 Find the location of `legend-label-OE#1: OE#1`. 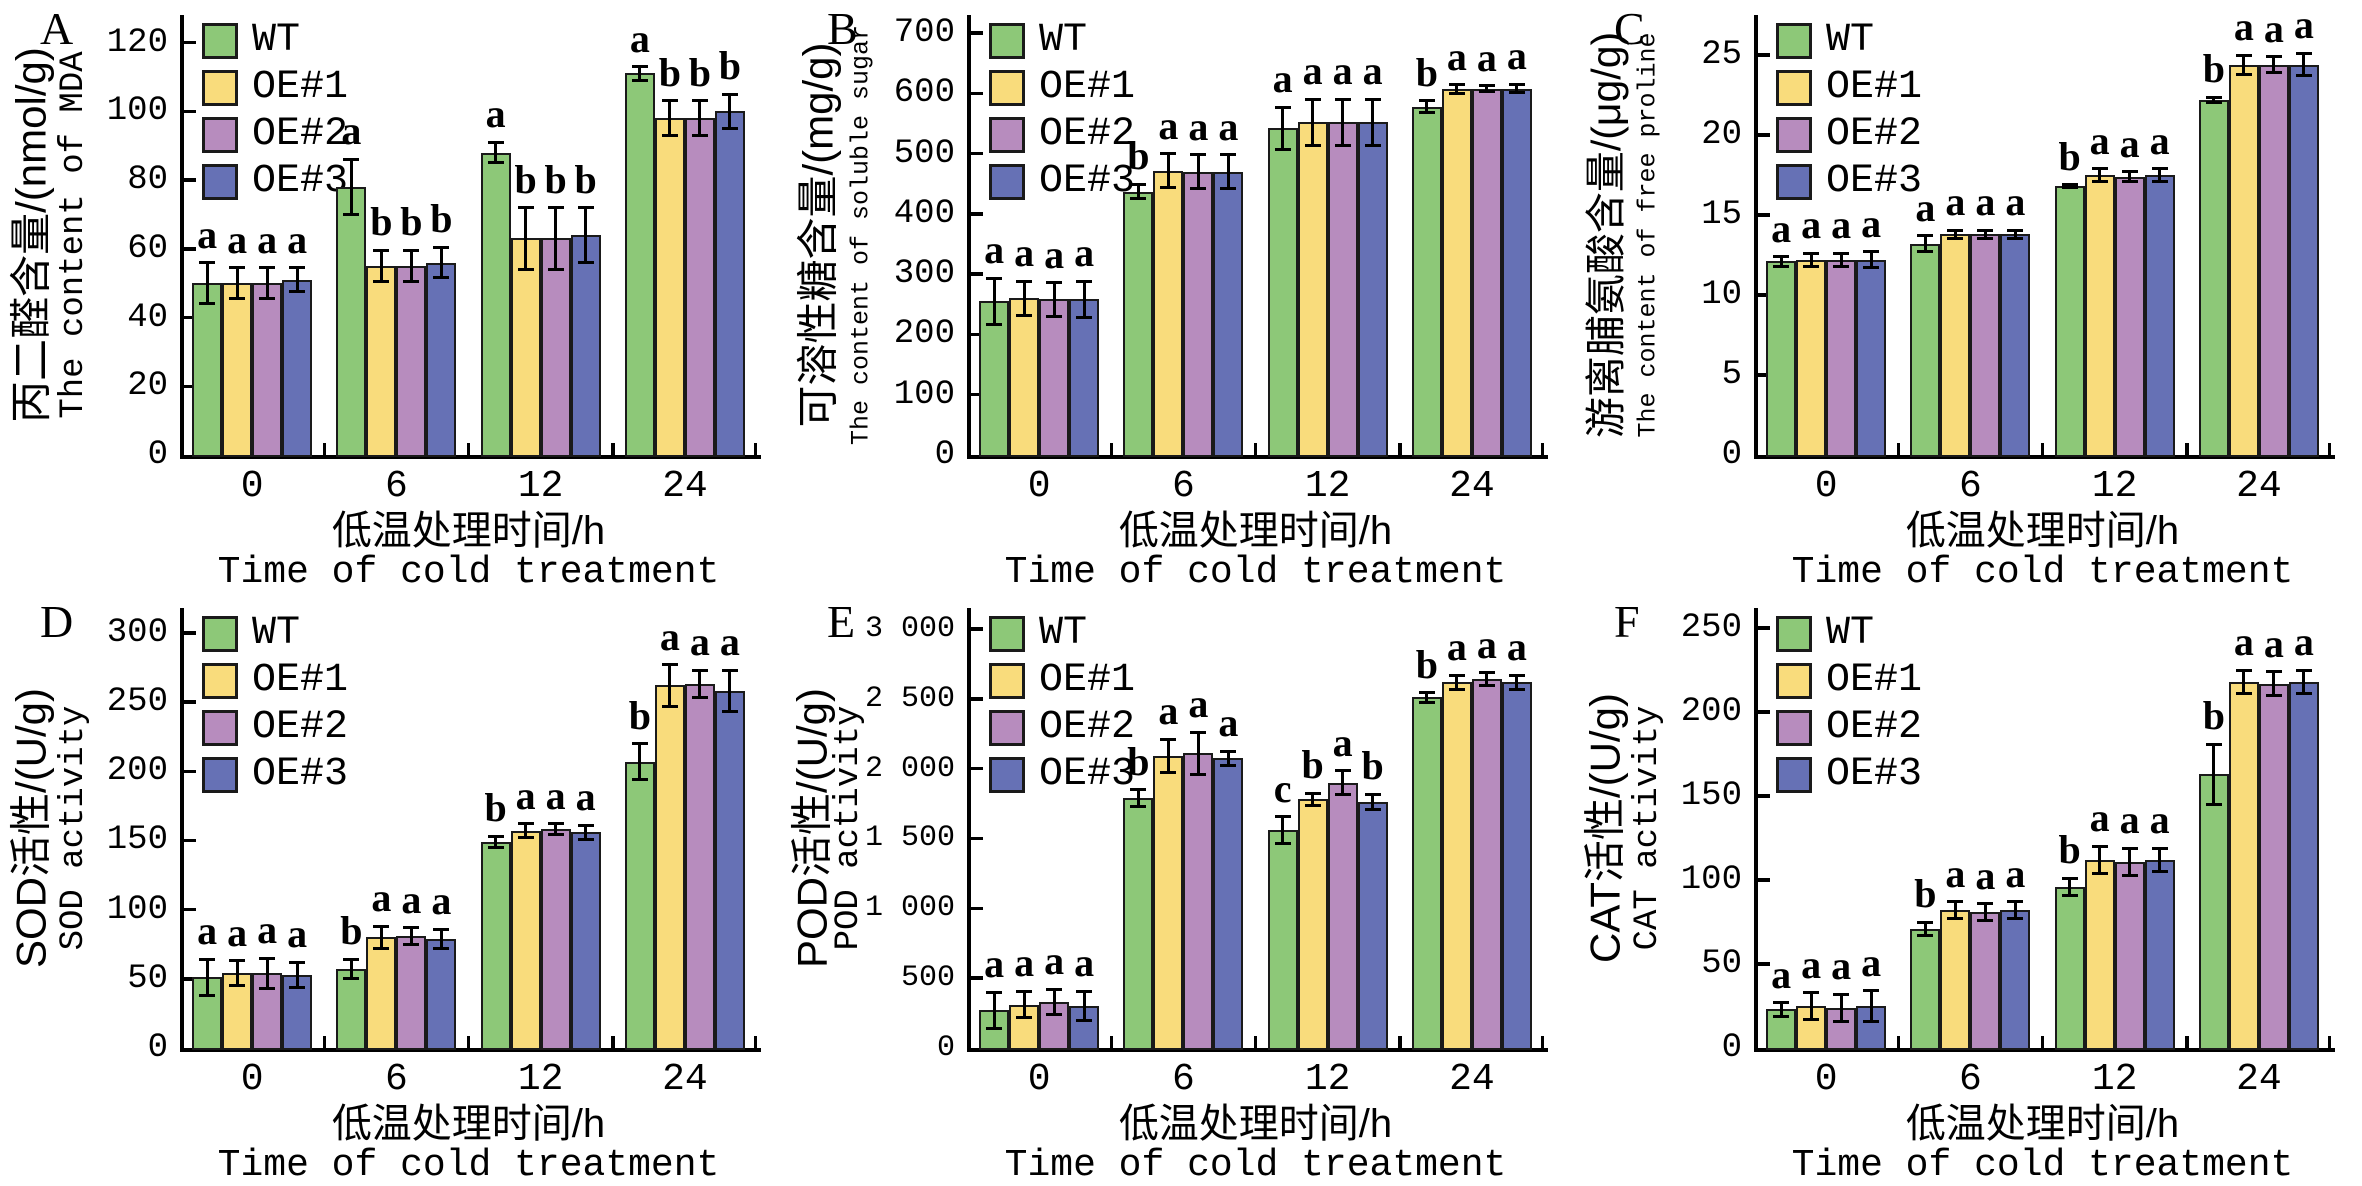

legend-label-OE#1: OE#1 is located at coordinates (300, 87).